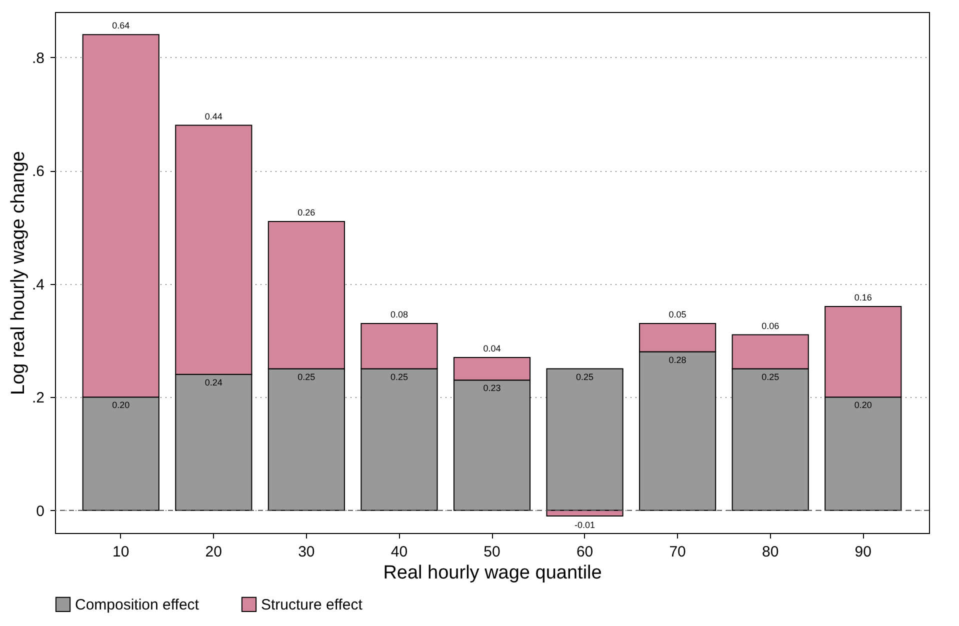  Describe the element at coordinates (38, 58) in the screenshot. I see `y-tick-label: .8` at that location.